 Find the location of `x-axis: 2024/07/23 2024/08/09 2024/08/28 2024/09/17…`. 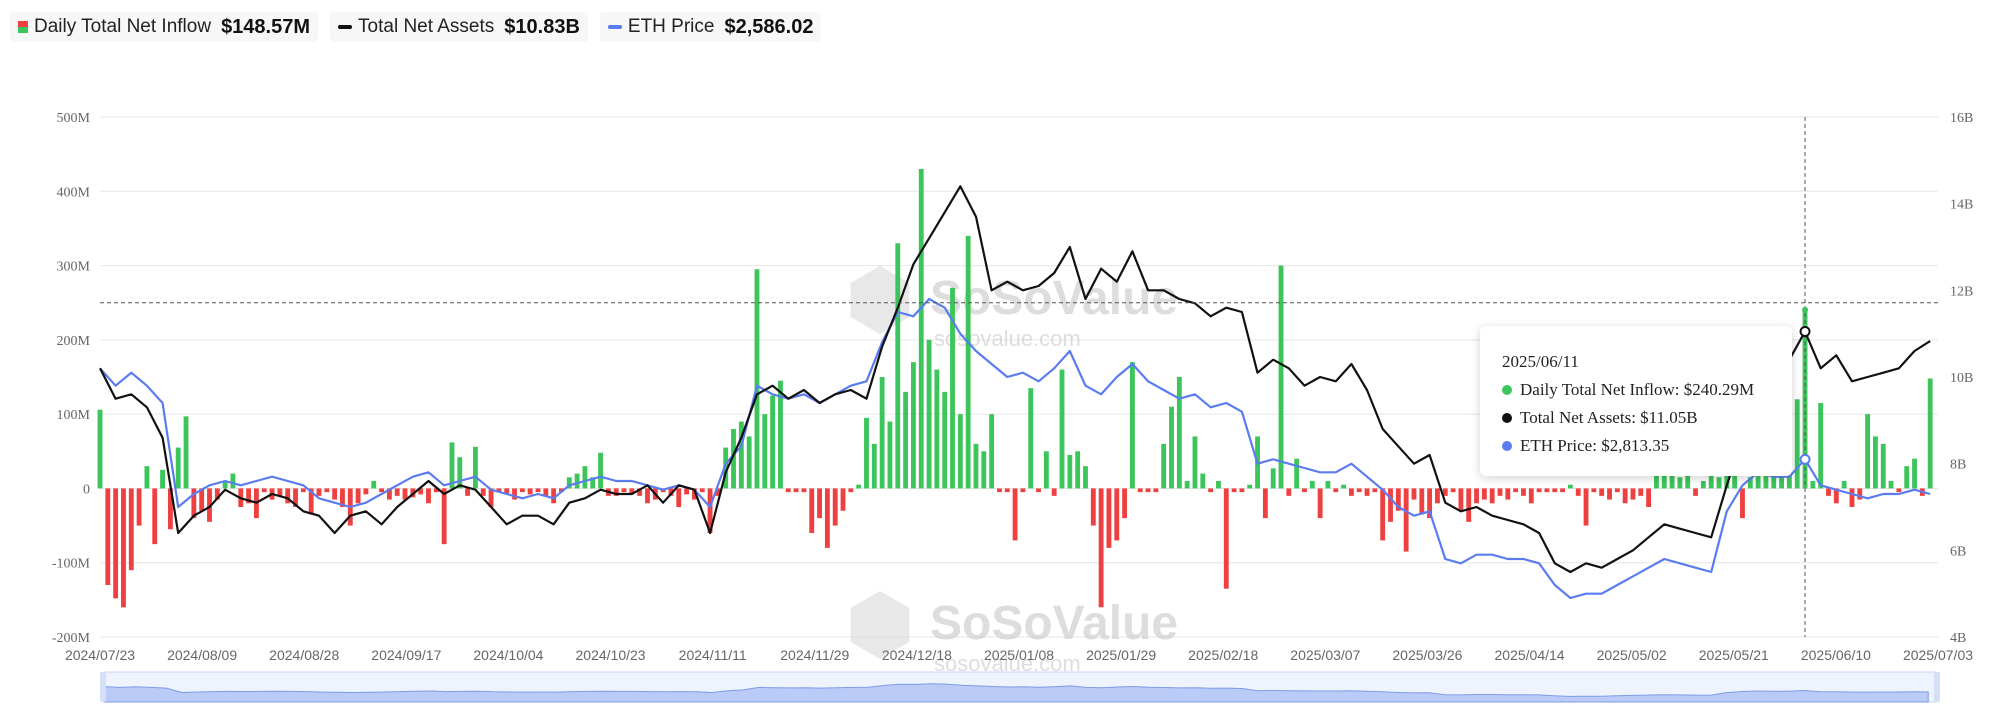

x-axis: 2024/07/23 2024/08/09 2024/08/28 2024/09/17… is located at coordinates (1019, 655).